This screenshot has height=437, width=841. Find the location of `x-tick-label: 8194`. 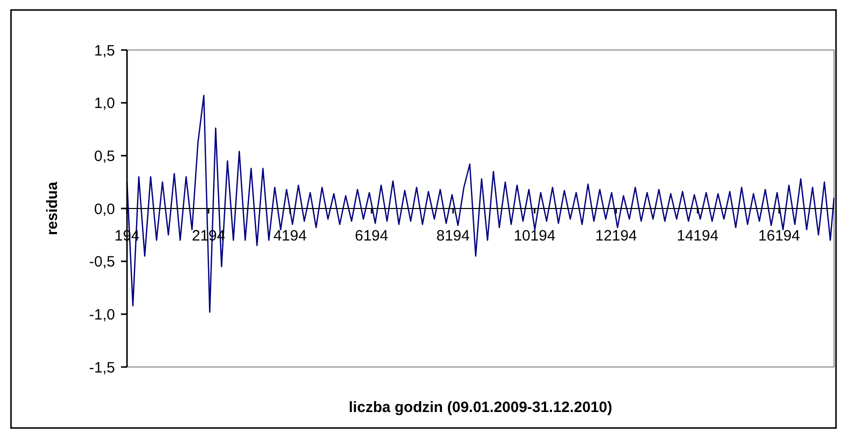

x-tick-label: 8194 is located at coordinates (453, 236).